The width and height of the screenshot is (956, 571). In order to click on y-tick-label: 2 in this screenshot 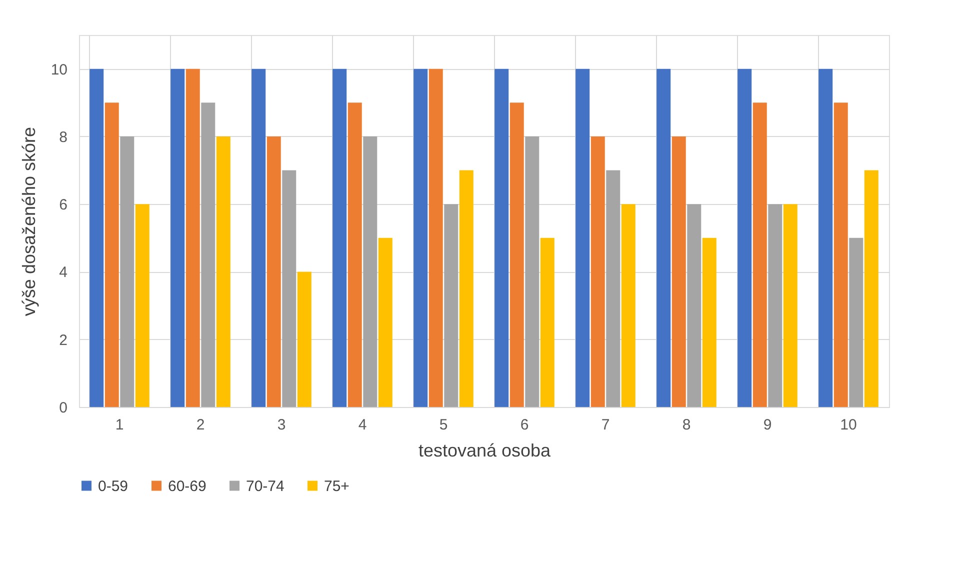, I will do `click(63, 340)`.